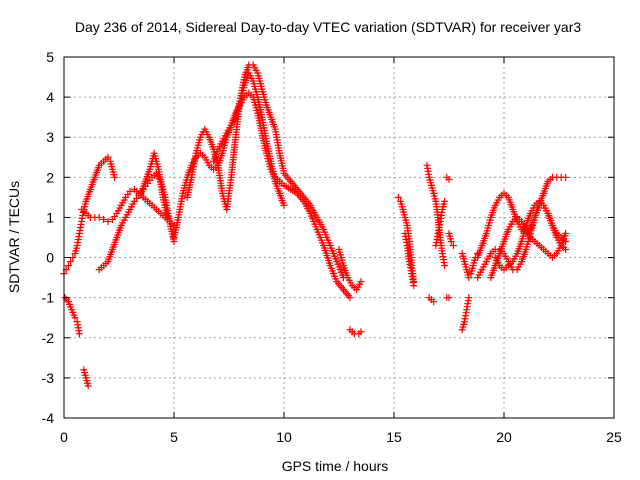  Describe the element at coordinates (14, 237) in the screenshot. I see `y-axis-label: SDTVAR / TECUs` at that location.